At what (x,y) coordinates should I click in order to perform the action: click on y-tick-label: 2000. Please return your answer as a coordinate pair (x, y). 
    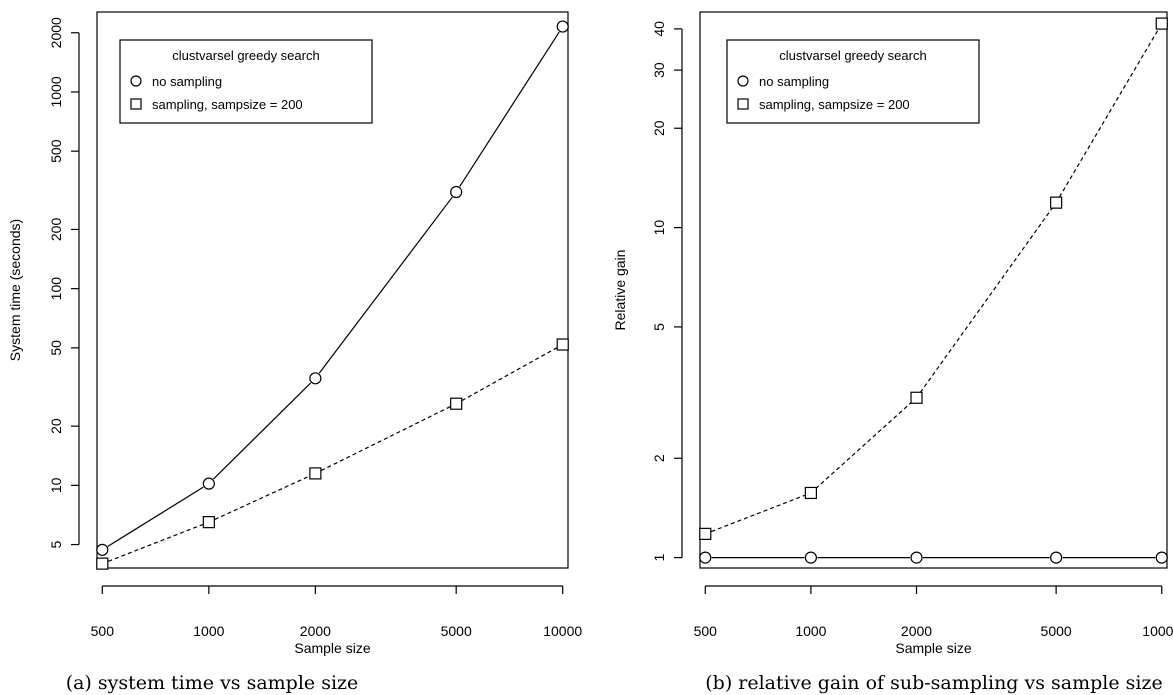
    Looking at the image, I should click on (56, 32).